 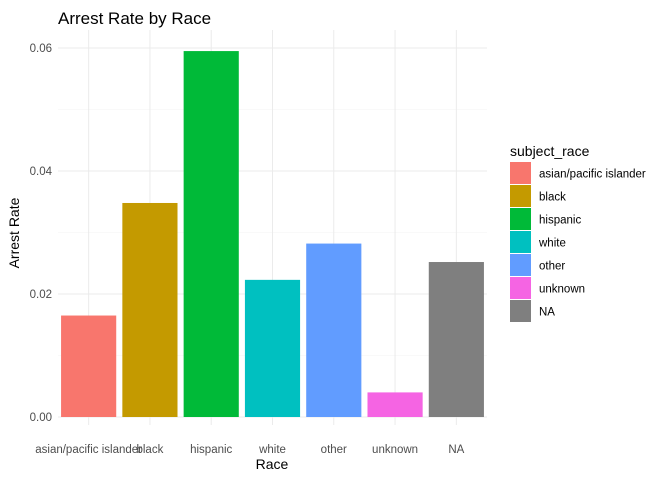 I want to click on x-tick-label: hispanic, so click(x=211, y=450).